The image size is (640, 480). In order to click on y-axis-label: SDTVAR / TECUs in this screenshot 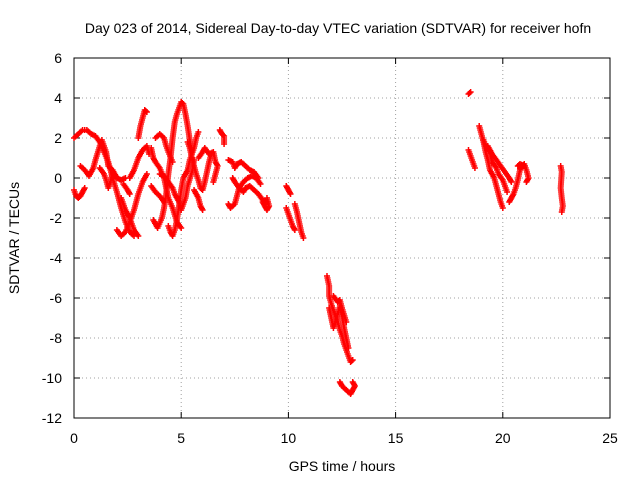, I will do `click(14, 238)`.